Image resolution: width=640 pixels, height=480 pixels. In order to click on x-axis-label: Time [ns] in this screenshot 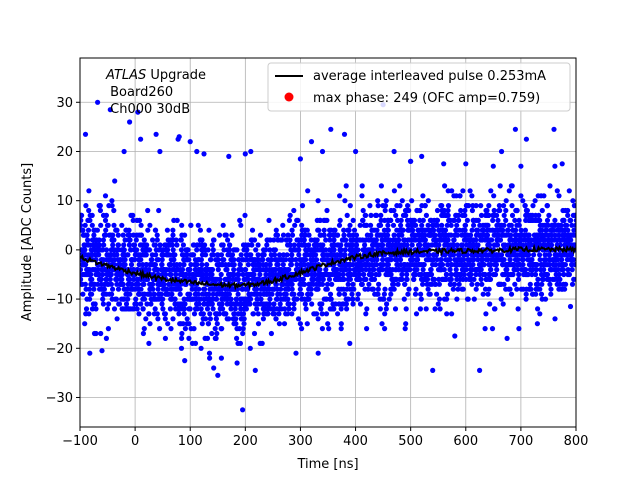, I will do `click(327, 464)`.